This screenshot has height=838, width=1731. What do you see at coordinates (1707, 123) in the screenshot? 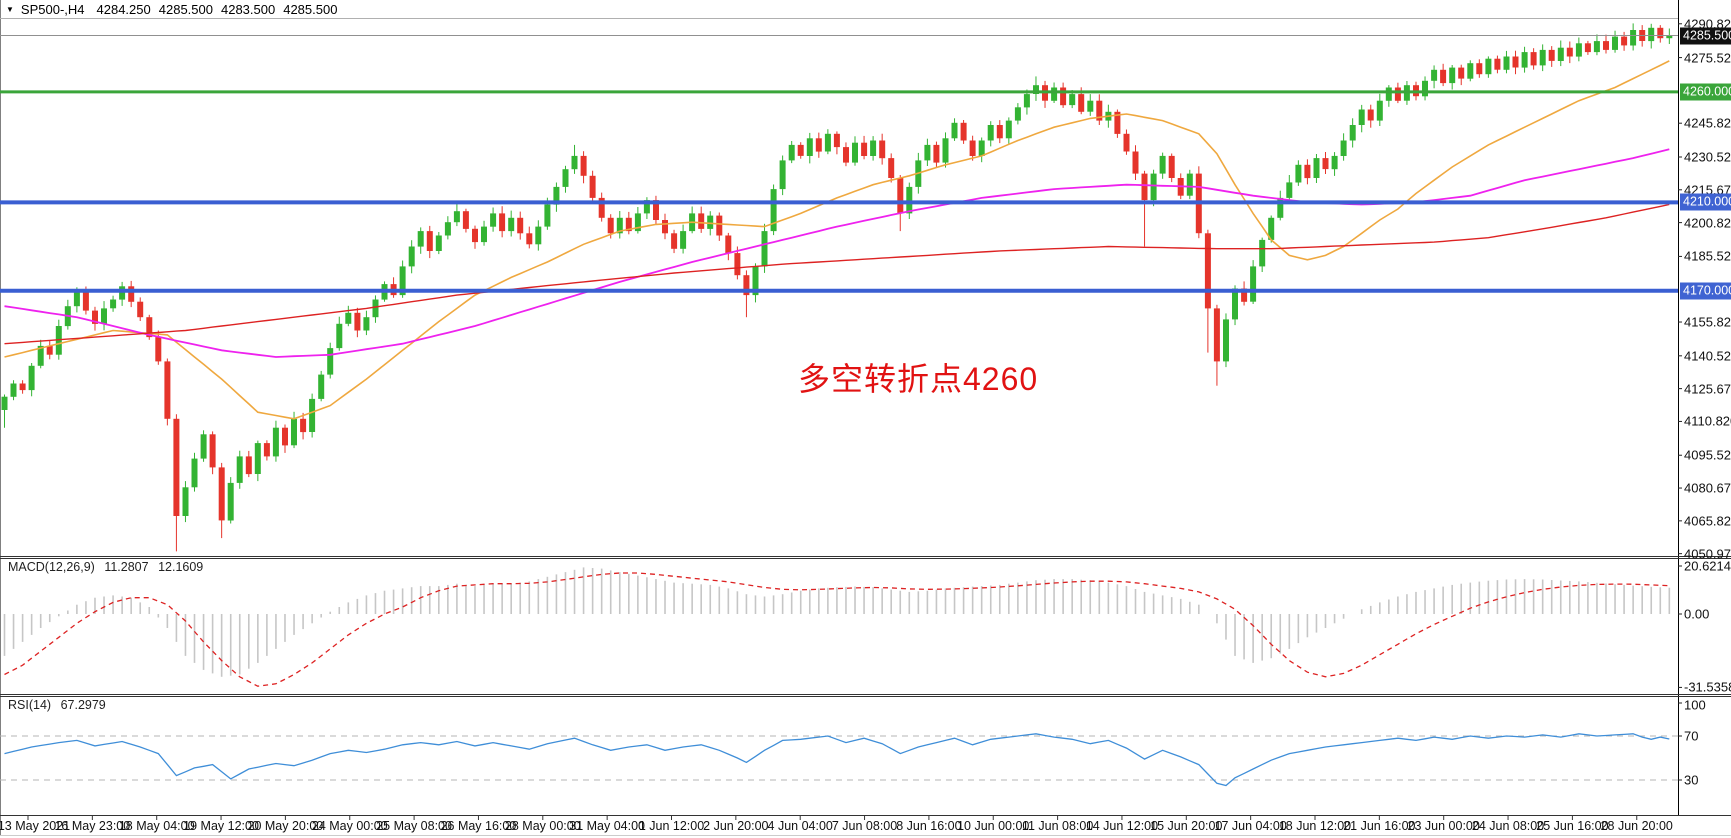
I see `price-tick-label: 4245.820` at bounding box center [1707, 123].